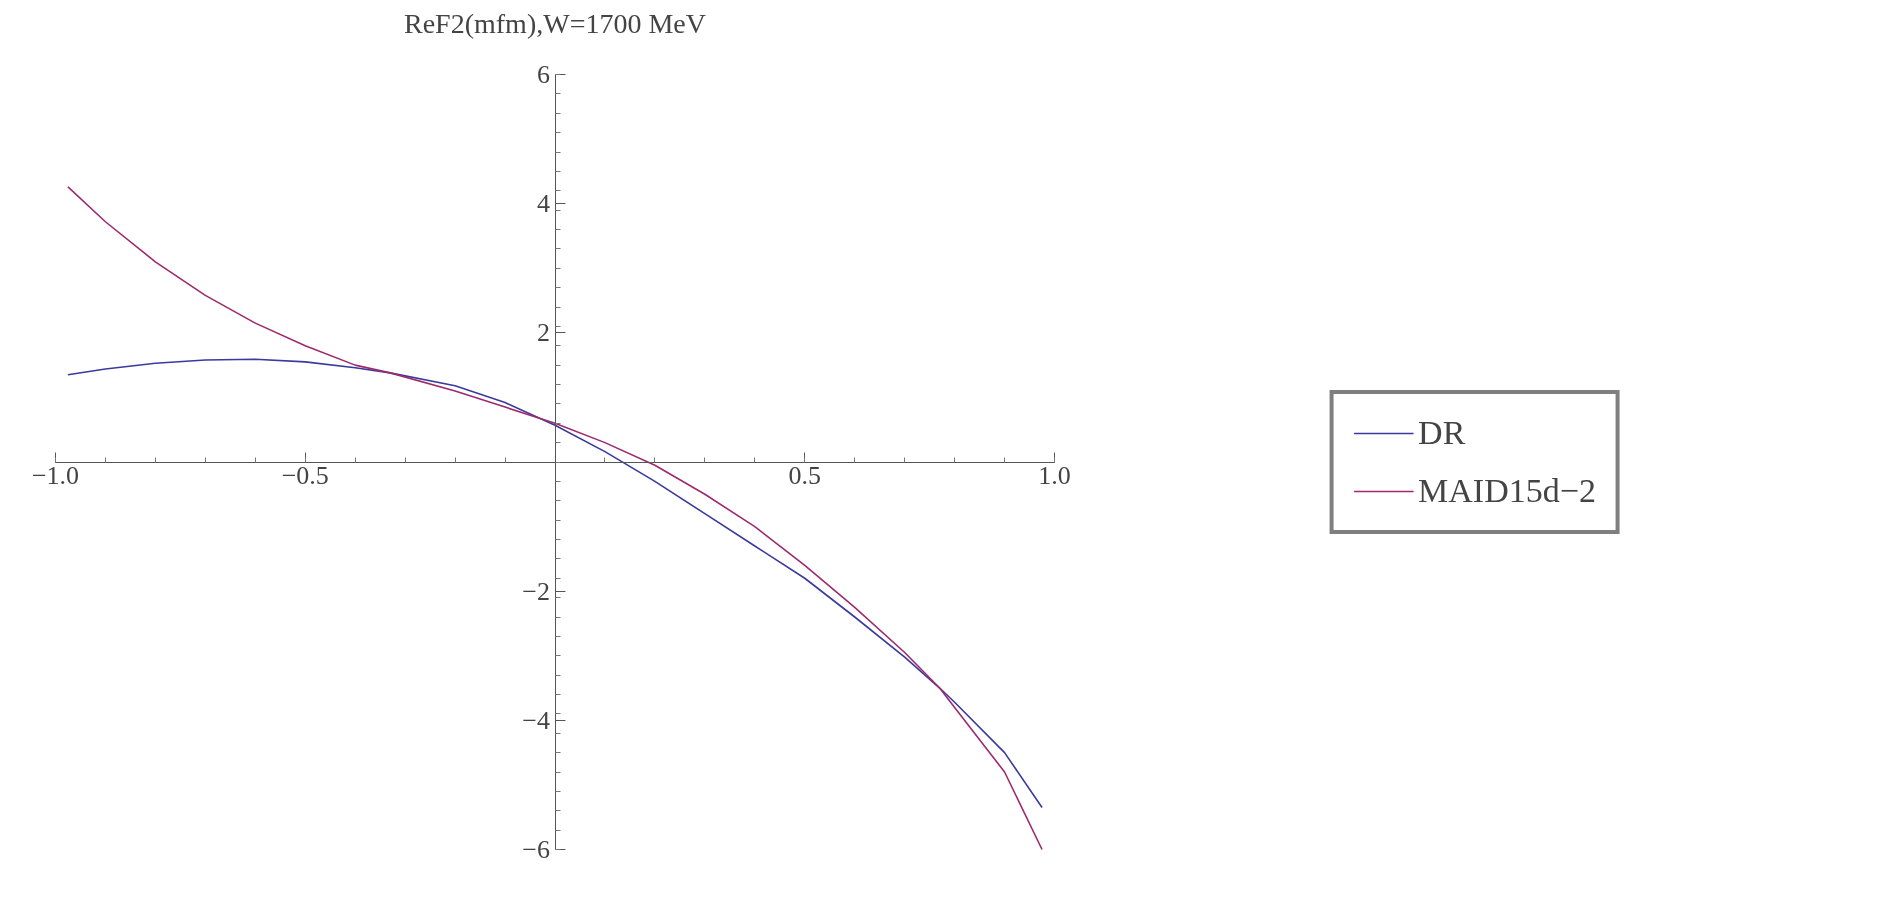 The image size is (1879, 915). What do you see at coordinates (543, 74) in the screenshot?
I see `y-tick-label: 6` at bounding box center [543, 74].